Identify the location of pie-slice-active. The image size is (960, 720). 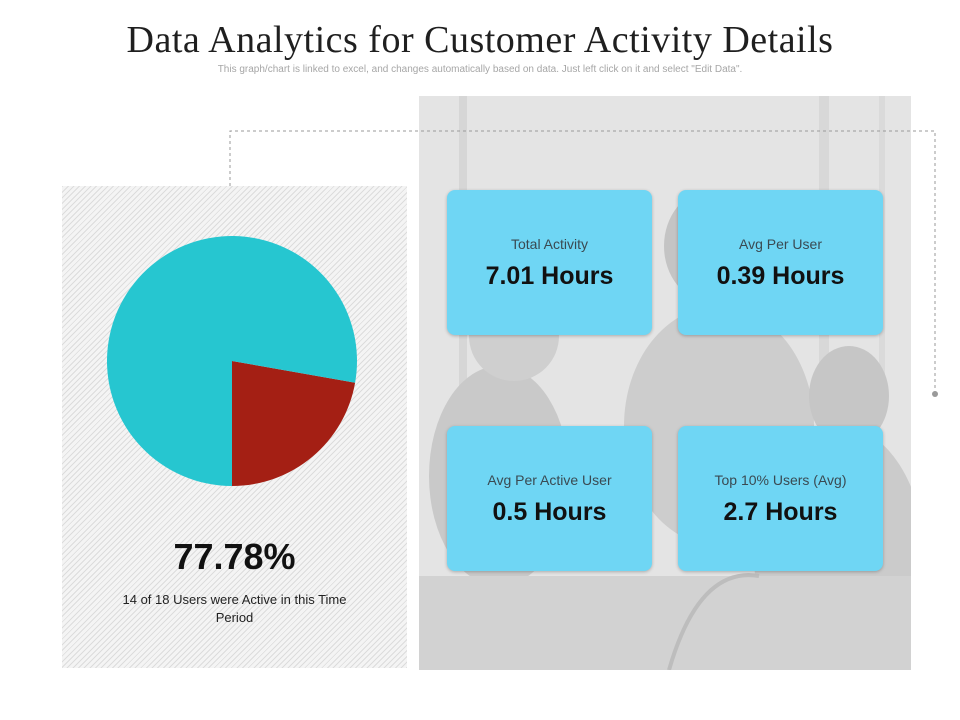
(232, 361).